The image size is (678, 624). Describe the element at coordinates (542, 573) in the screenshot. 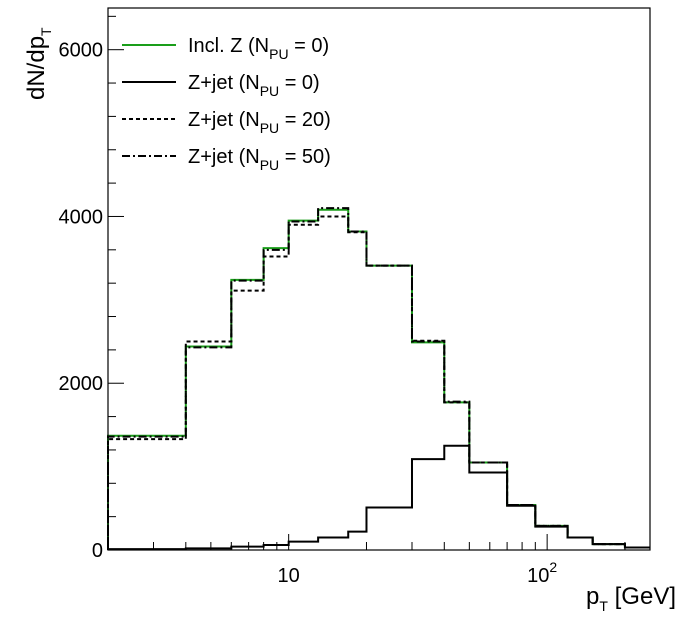

I see `x-tick-label: 102` at that location.